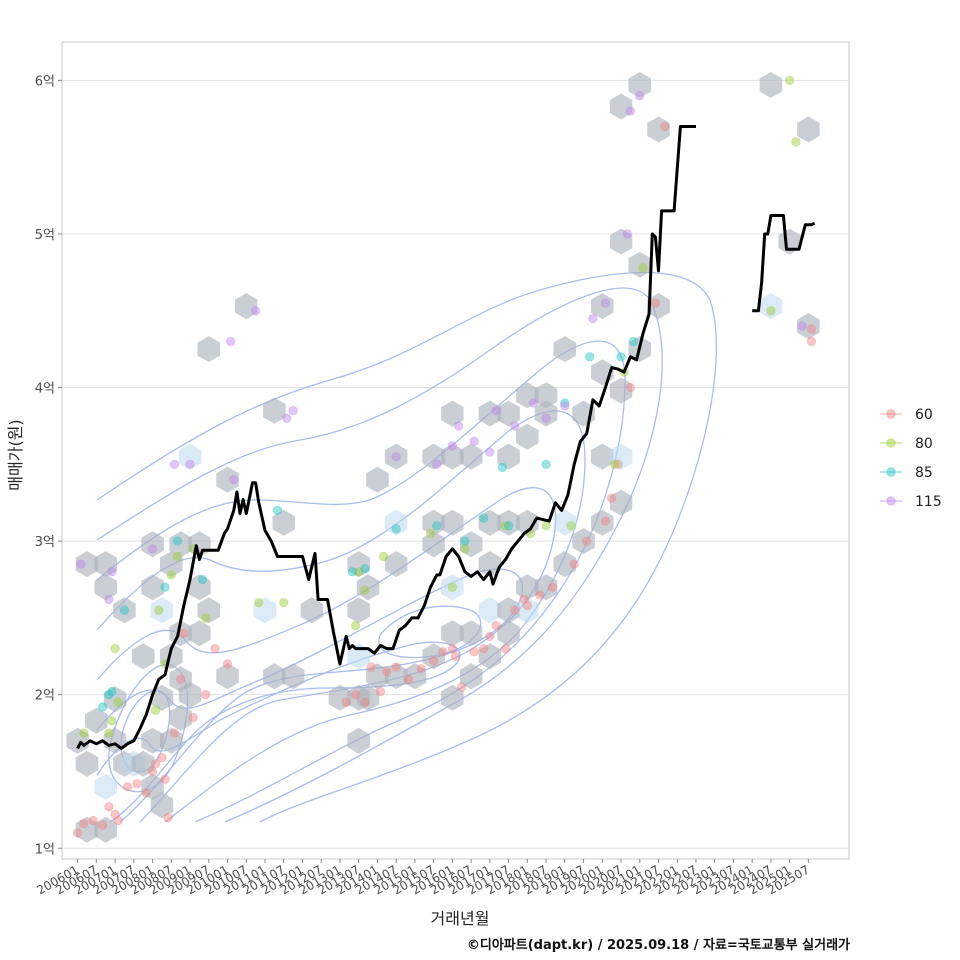 The width and height of the screenshot is (960, 960). Describe the element at coordinates (48, 465) in the screenshot. I see `y-axis-ticks: 1억 2억 3억 4억 5억 6억` at that location.